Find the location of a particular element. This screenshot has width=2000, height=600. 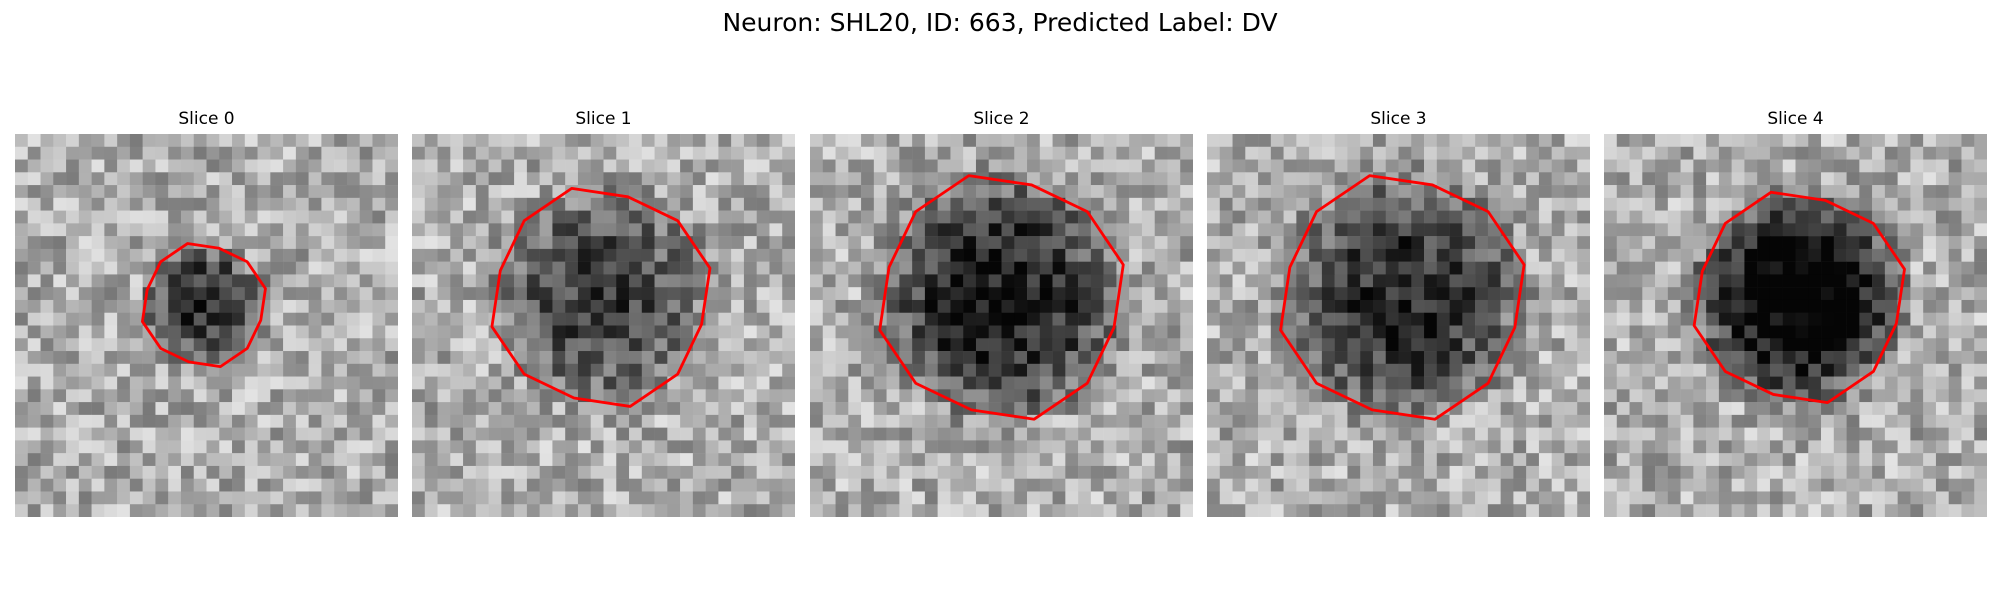

slice-title: Slice 3 is located at coordinates (1398, 119).